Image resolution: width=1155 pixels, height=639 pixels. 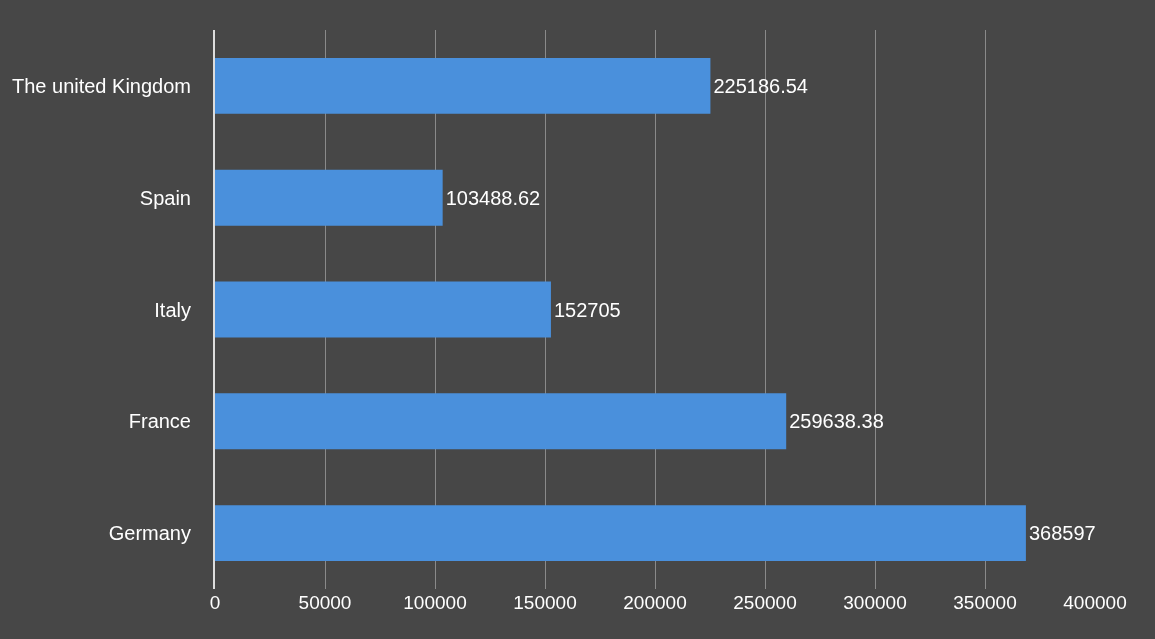 What do you see at coordinates (587, 309) in the screenshot?
I see `data-label: 152705` at bounding box center [587, 309].